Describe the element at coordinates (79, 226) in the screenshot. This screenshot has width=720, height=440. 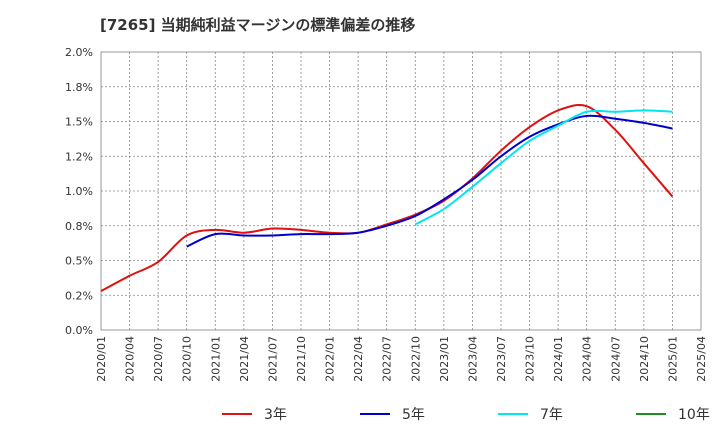
I see `y-tick-label: 0.8%` at that location.